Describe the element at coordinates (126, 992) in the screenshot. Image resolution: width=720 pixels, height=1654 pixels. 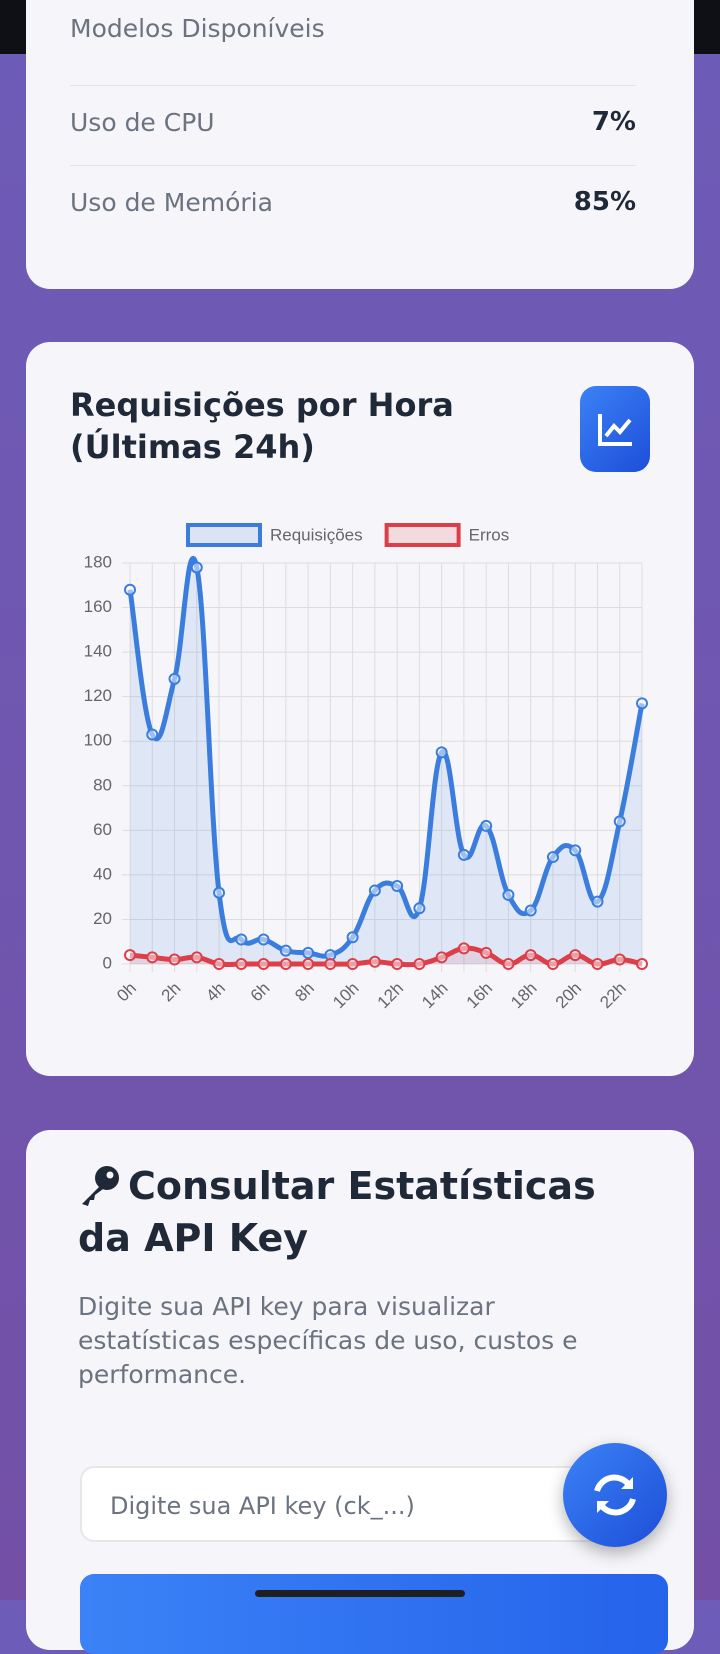
I see `x-tick-label: 0h` at that location.